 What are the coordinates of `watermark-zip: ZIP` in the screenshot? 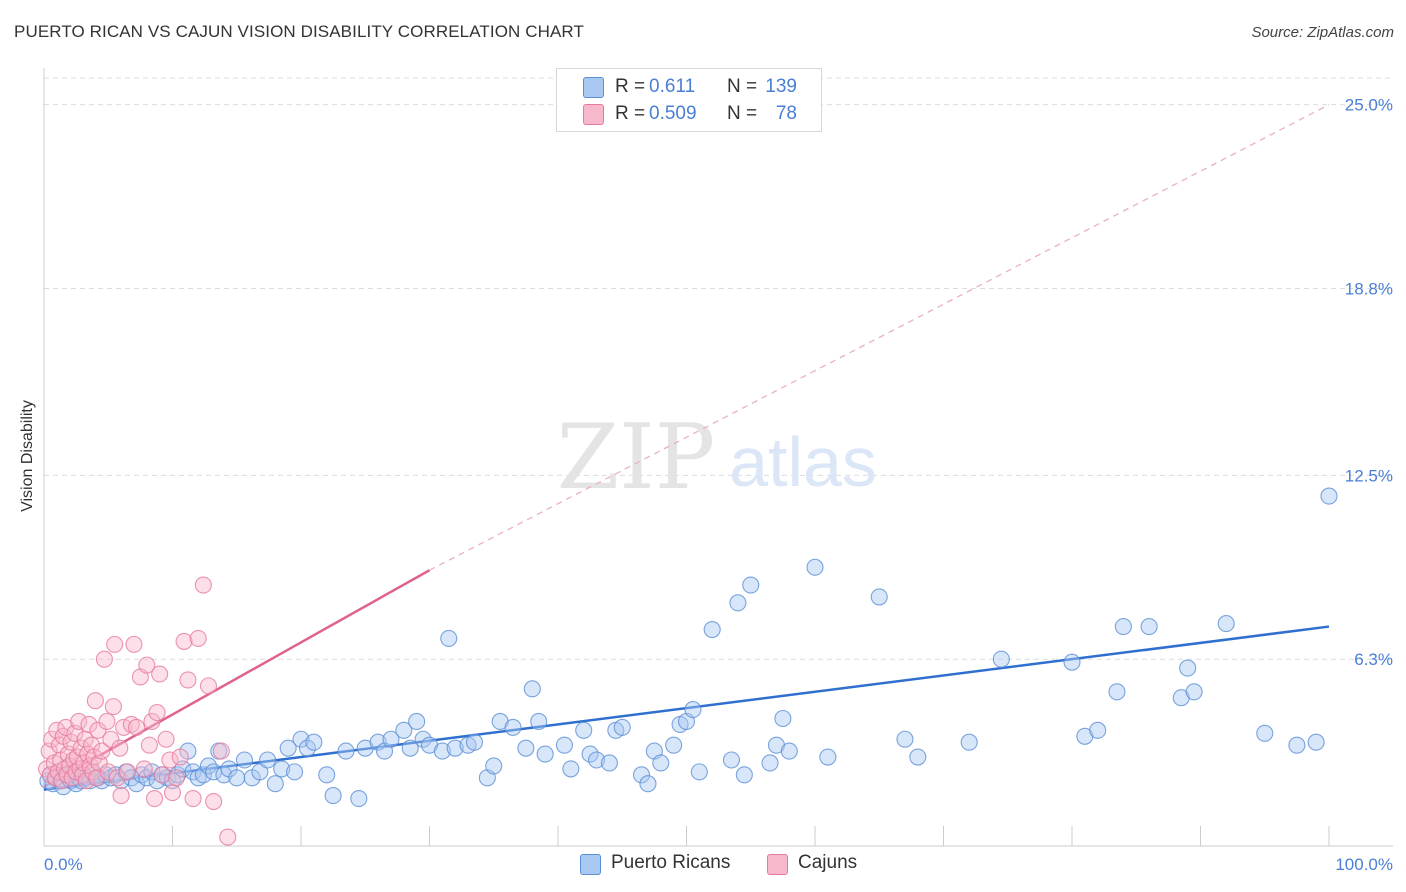 It's located at (636, 457).